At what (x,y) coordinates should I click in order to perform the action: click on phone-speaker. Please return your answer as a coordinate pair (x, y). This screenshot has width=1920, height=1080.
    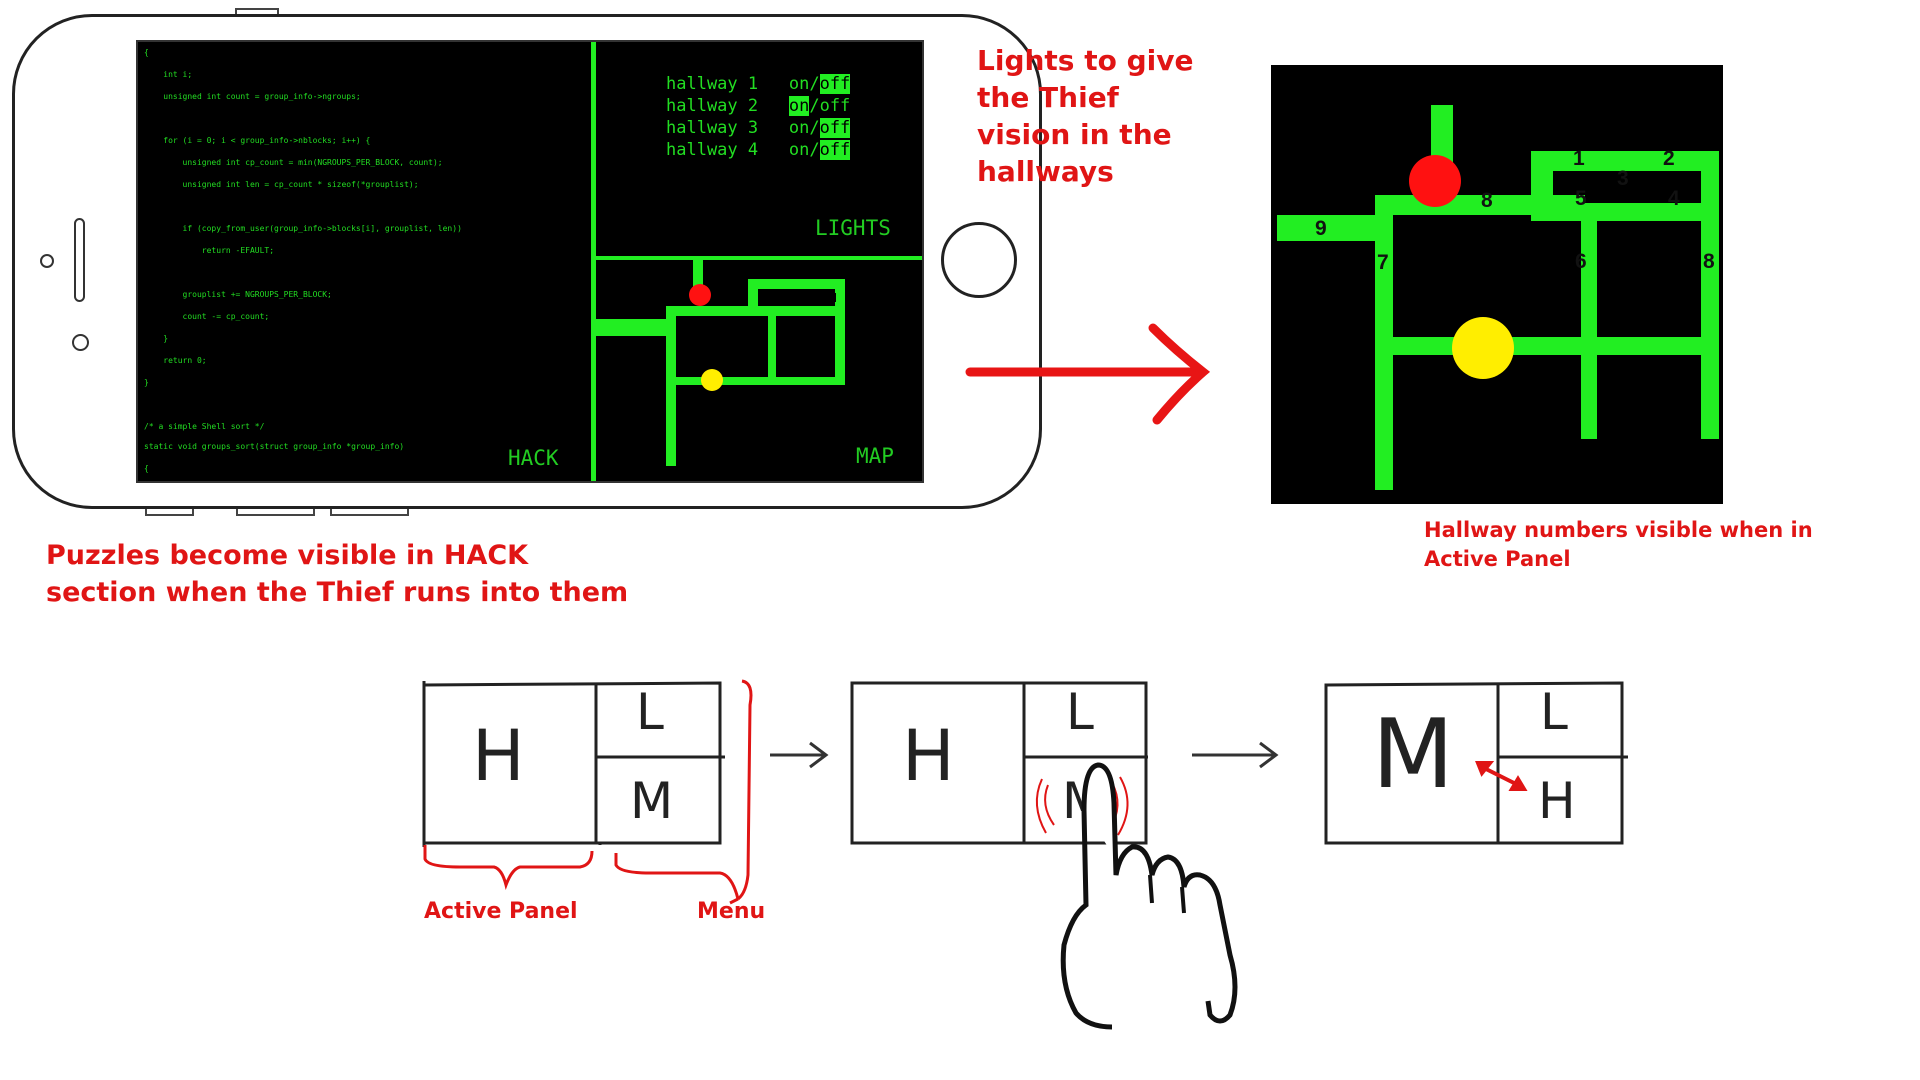
    Looking at the image, I should click on (79, 260).